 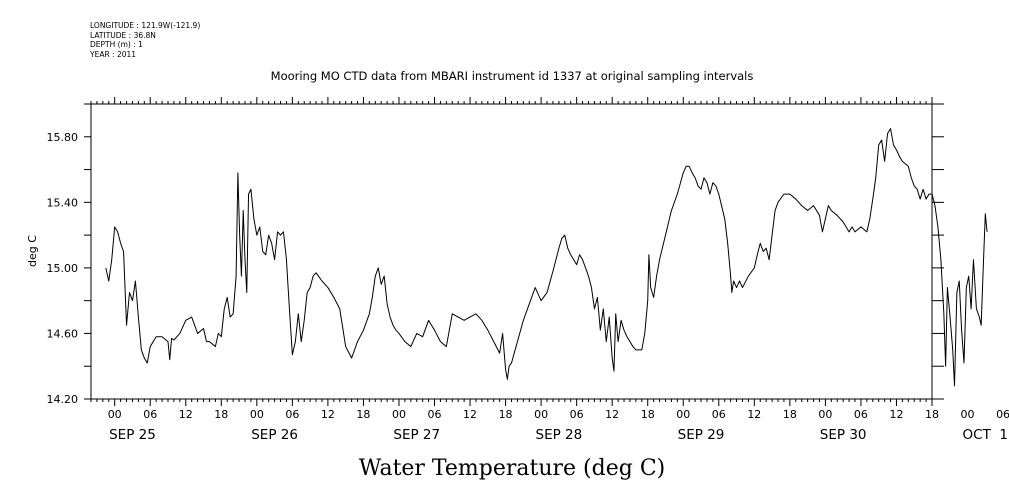 What do you see at coordinates (113, 54) in the screenshot?
I see `year-text: YEAR : 2011` at bounding box center [113, 54].